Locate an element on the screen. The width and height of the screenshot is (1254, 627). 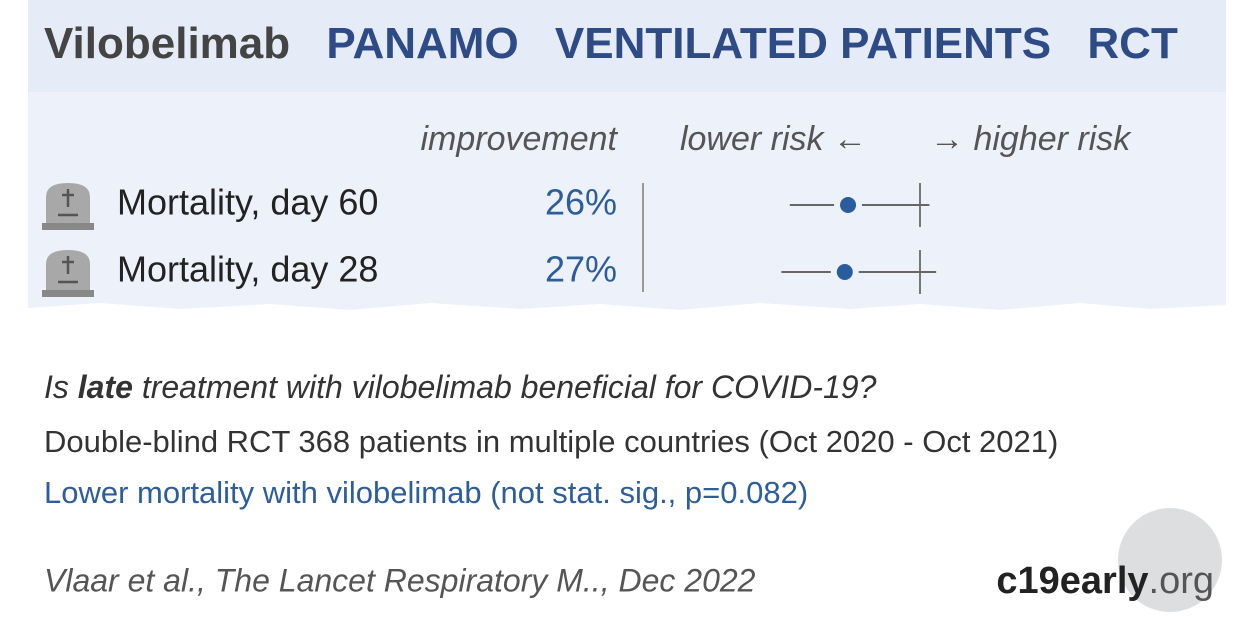
lower-risk-label: lower risk ← is located at coordinates (773, 139).